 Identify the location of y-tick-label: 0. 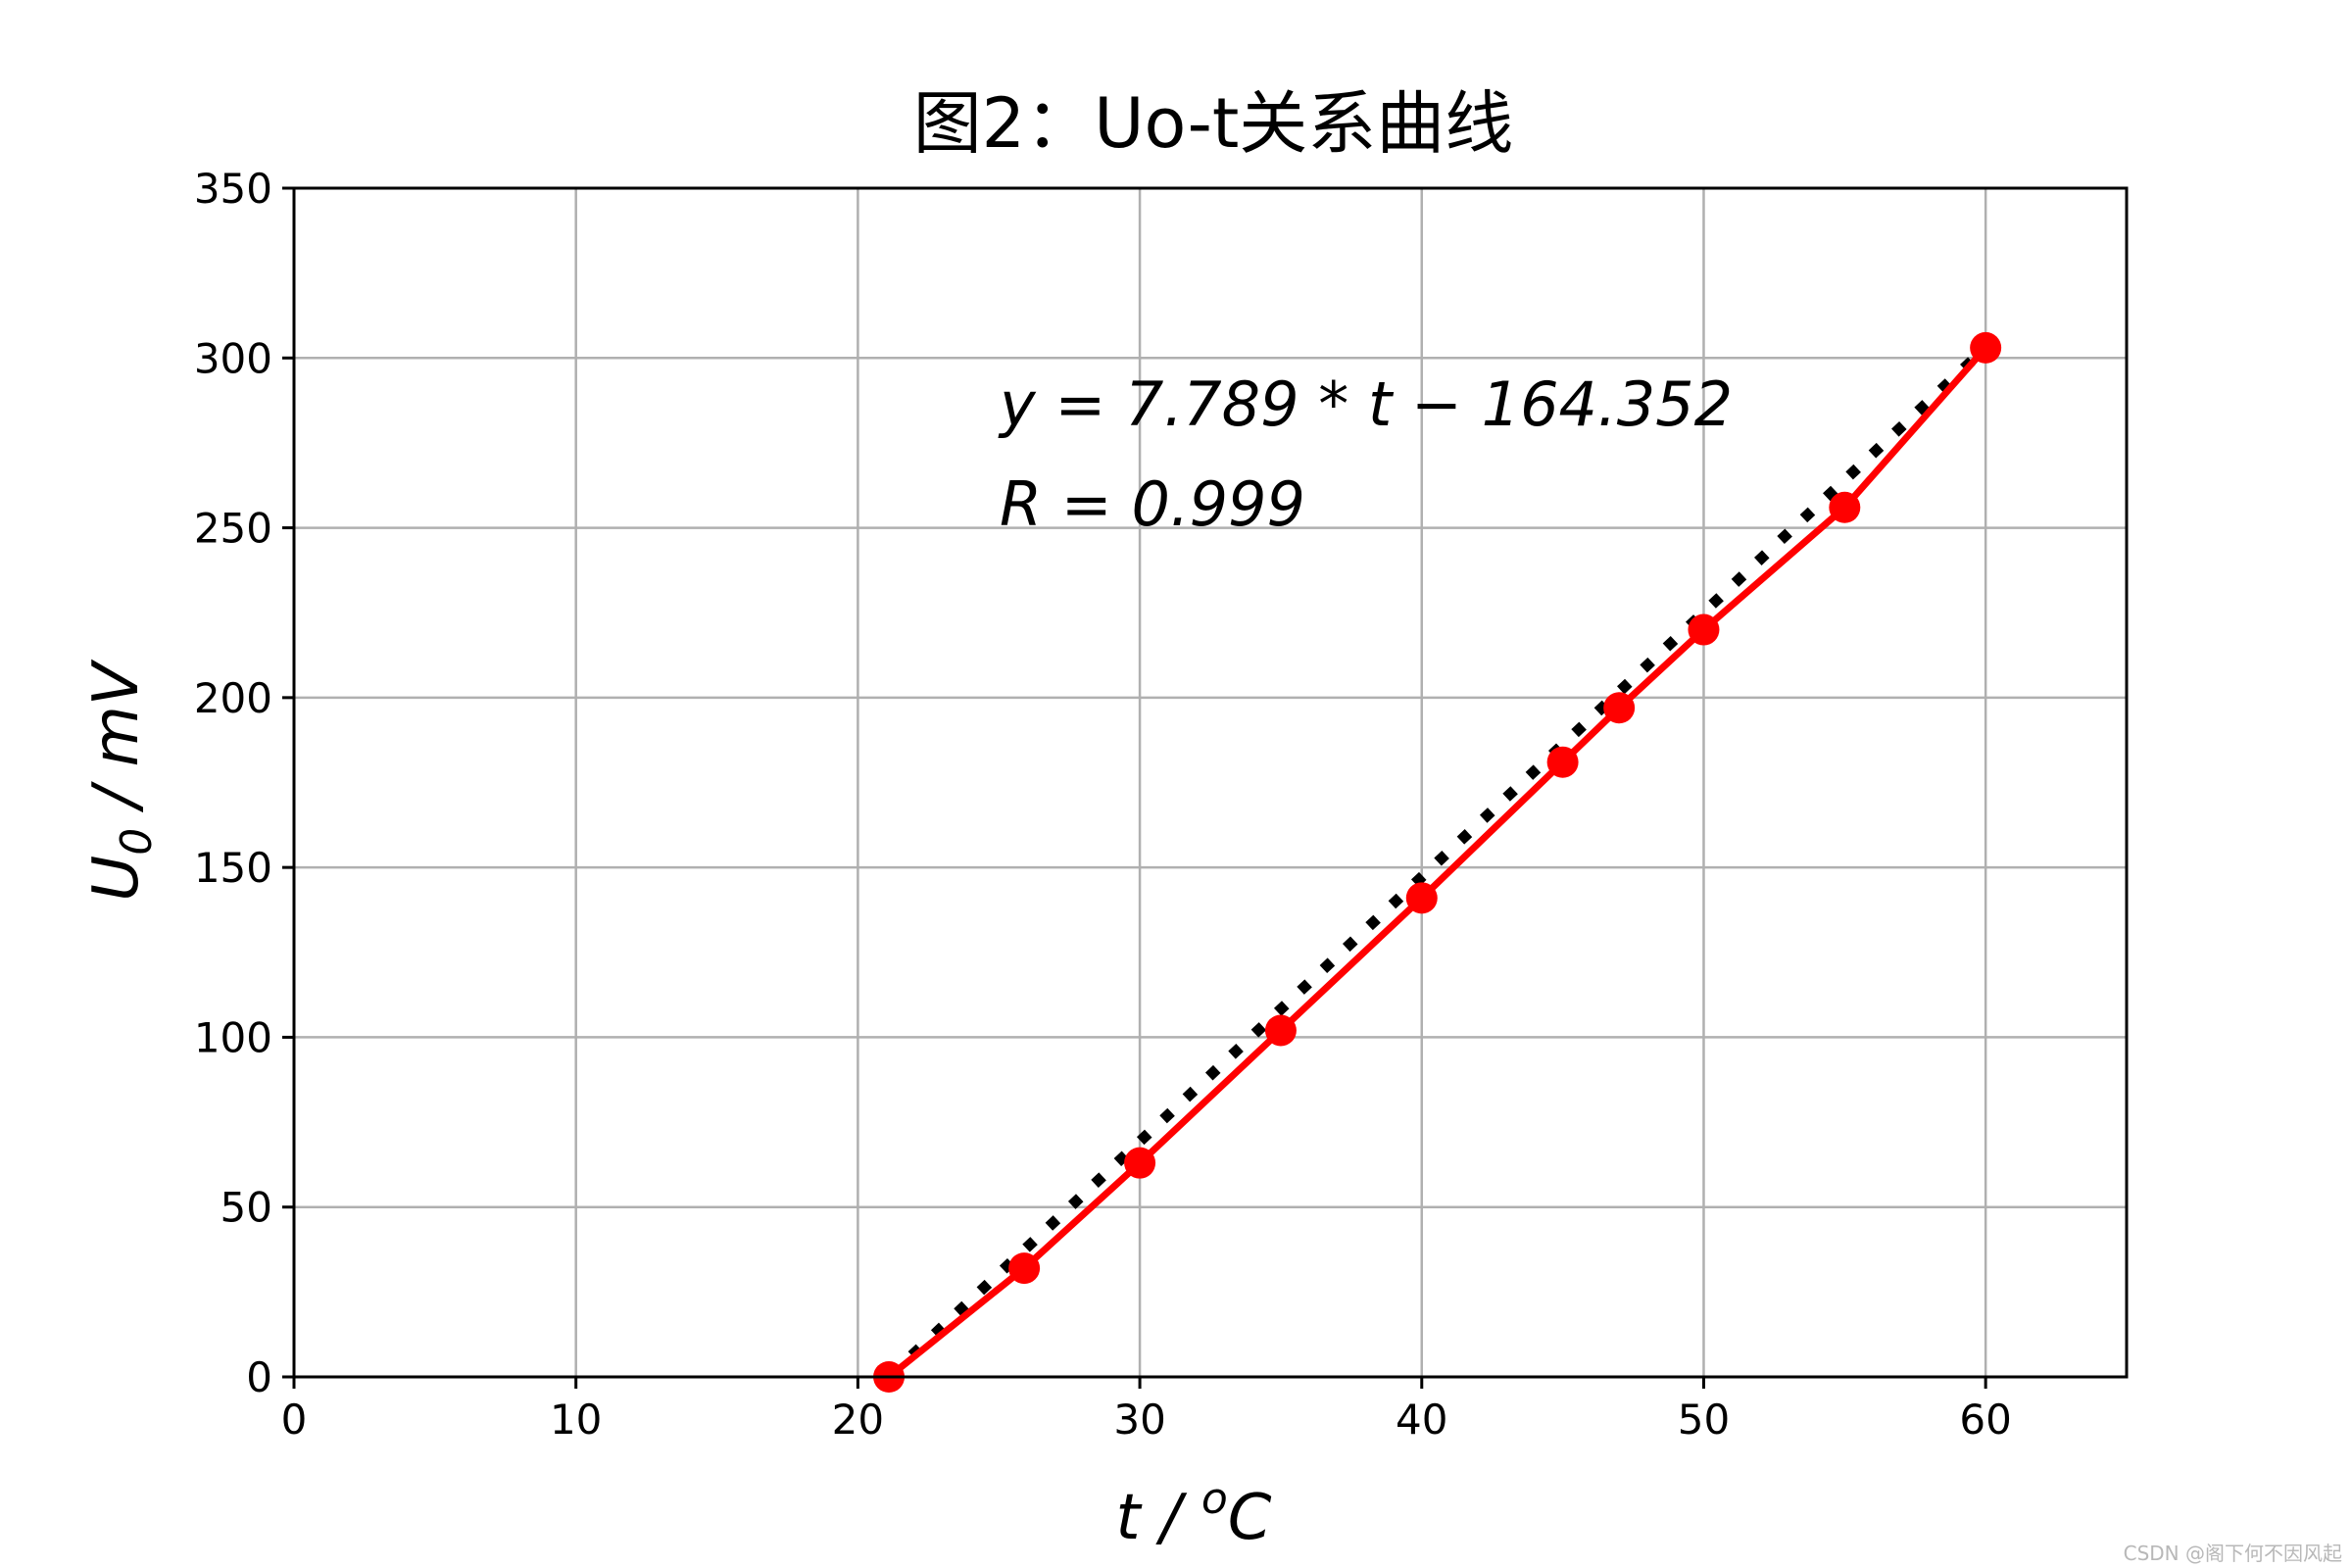
(259, 1377).